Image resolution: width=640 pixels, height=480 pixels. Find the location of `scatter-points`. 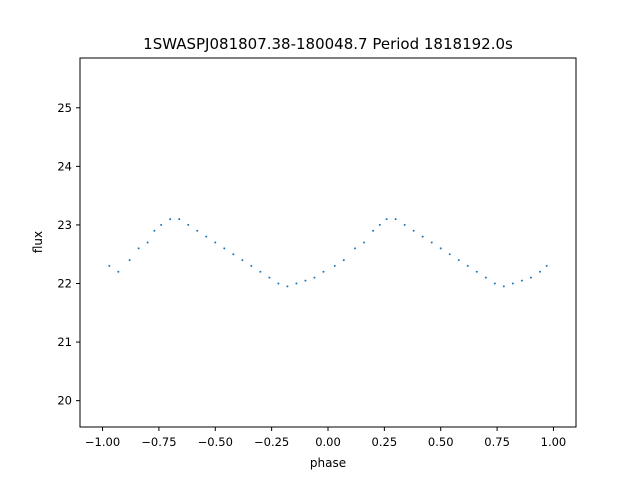

scatter-points is located at coordinates (328, 253).